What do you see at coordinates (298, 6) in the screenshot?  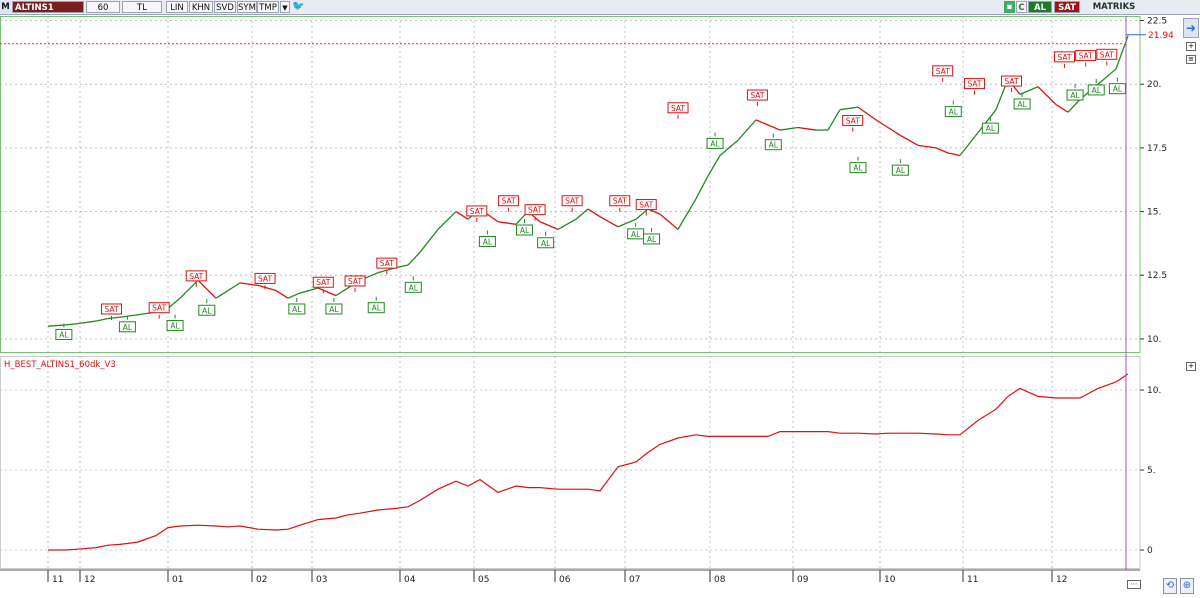 I see `twitter-bird-icon: 🐦` at bounding box center [298, 6].